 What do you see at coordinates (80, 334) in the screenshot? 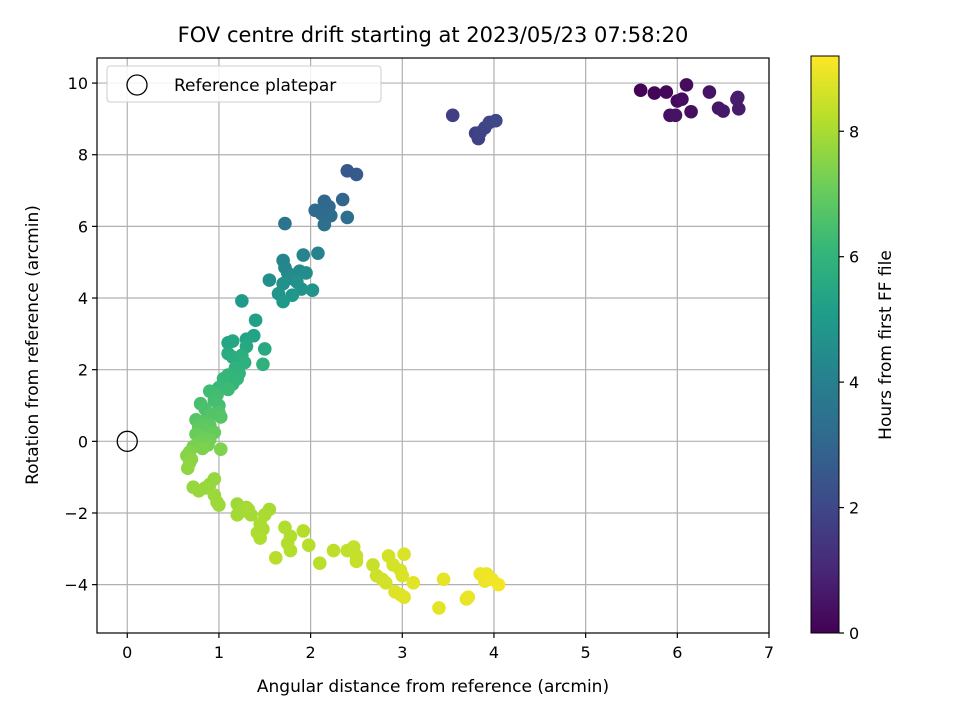
I see `y-axis: −4 −2 0 2 4 6 8 10` at bounding box center [80, 334].